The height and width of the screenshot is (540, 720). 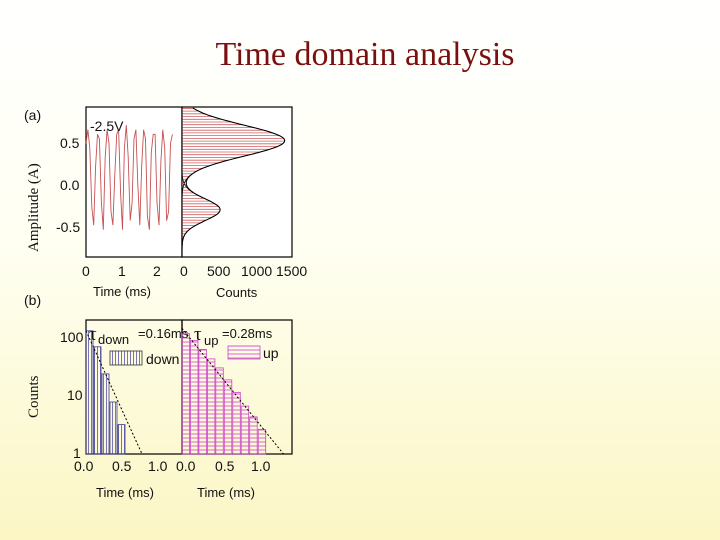 I want to click on histogram-frame, so click(x=237, y=182).